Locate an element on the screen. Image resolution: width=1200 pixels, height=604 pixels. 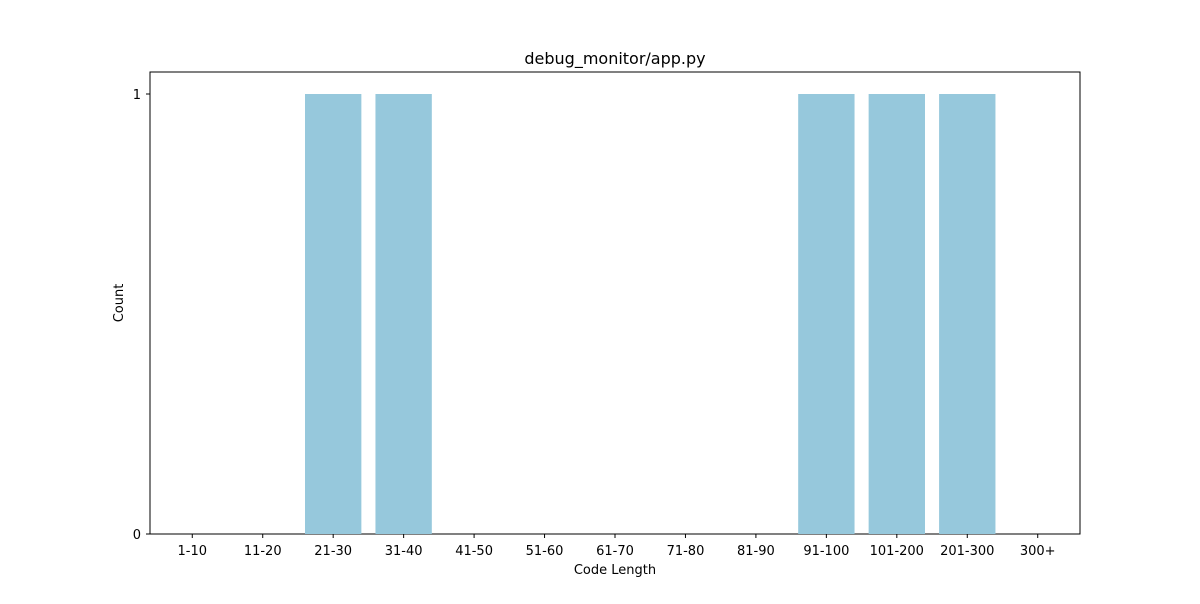
y-axis-label: Count is located at coordinates (119, 303).